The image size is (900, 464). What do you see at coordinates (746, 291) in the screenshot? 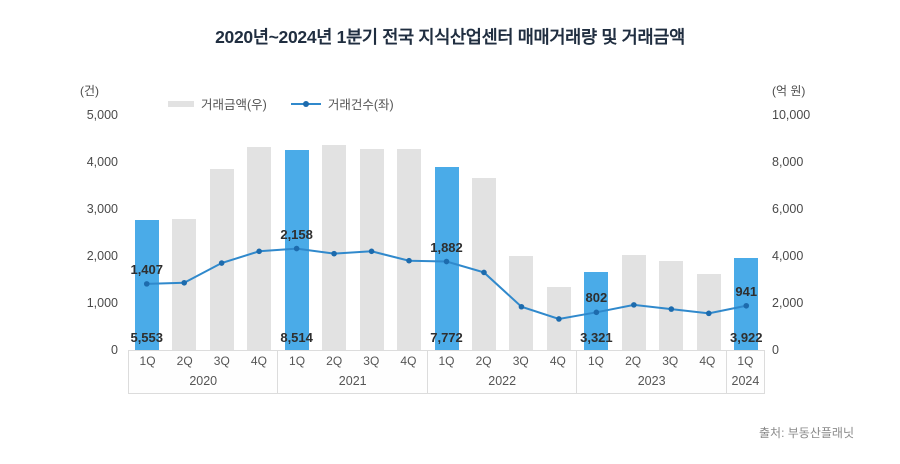
I see `line-value-label: 941` at bounding box center [746, 291].